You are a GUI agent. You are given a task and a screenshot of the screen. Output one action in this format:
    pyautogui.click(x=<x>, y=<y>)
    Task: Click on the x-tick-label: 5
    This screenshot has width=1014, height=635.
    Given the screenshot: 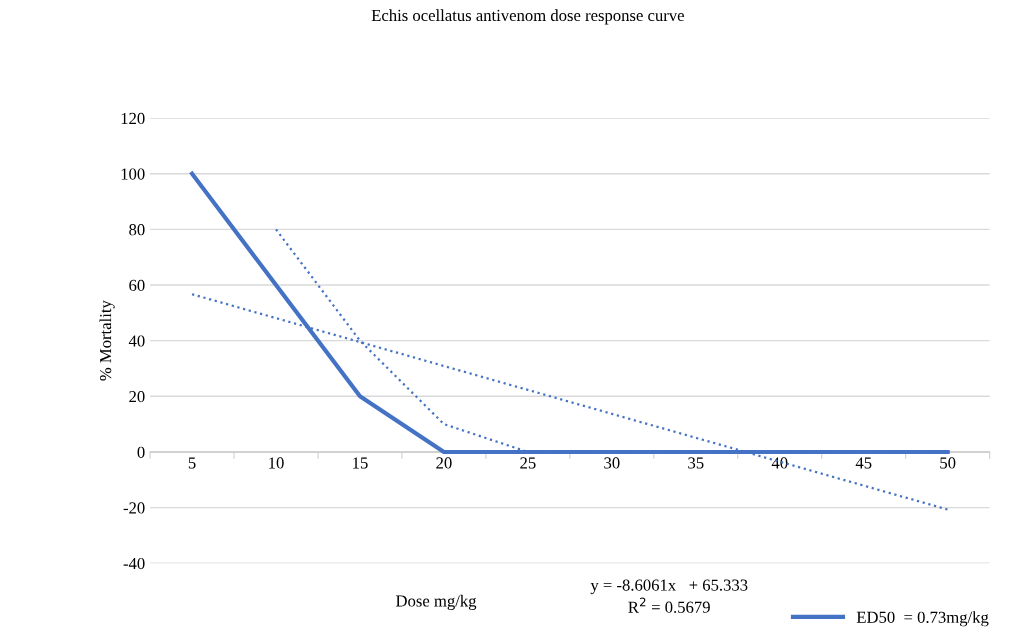 What is the action you would take?
    pyautogui.click(x=192, y=463)
    